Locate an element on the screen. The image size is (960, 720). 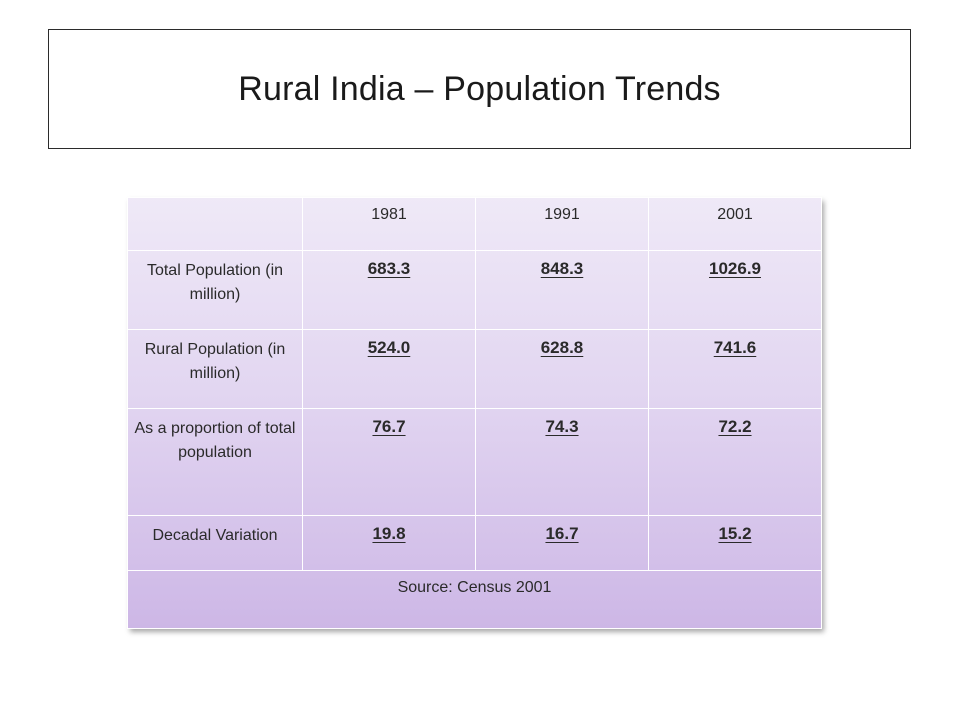
cell-decadal-1991: 16.7 is located at coordinates (562, 543).